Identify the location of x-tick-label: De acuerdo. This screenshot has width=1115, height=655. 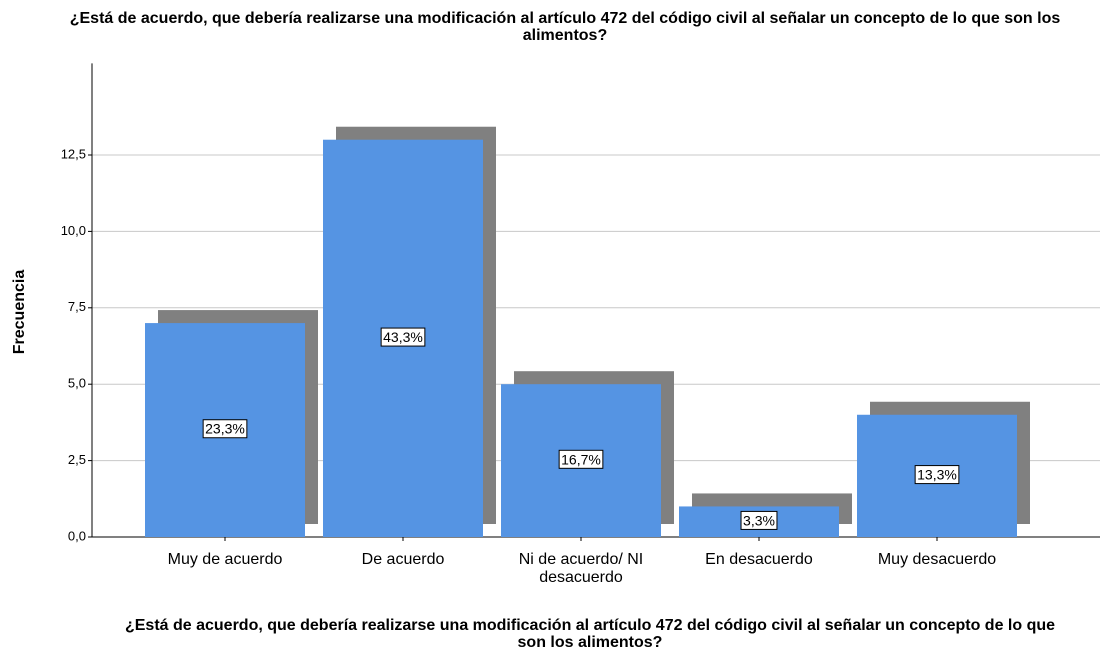
(403, 559).